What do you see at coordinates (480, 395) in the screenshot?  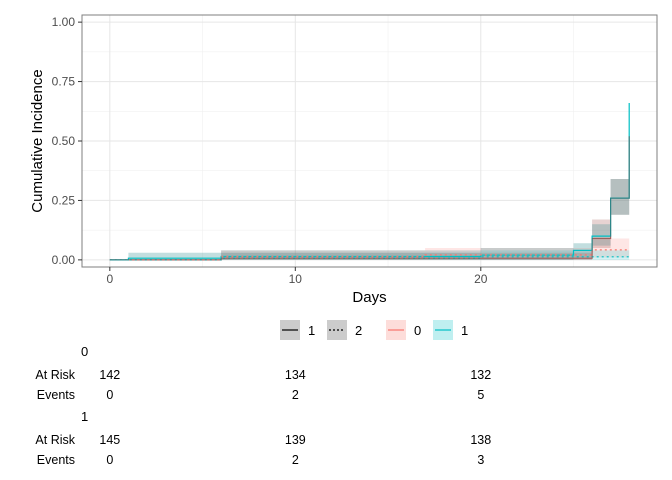 I see `risk-table-cell: 5` at bounding box center [480, 395].